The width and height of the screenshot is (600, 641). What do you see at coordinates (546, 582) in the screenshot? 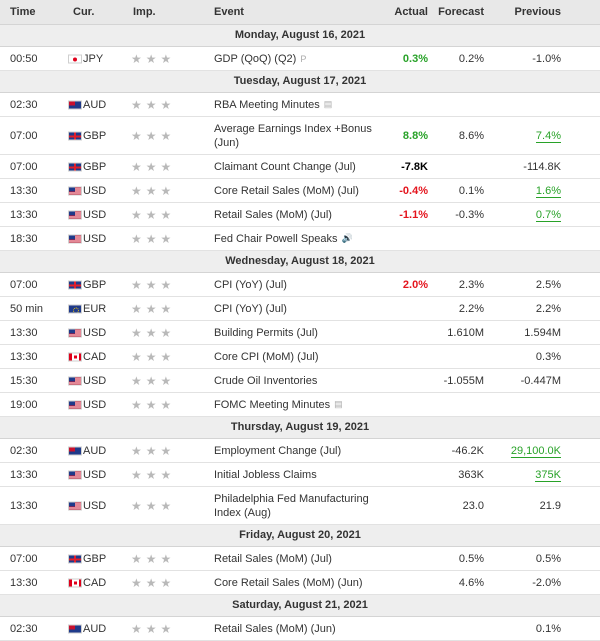
I see `previous-value-text: -2.0%` at bounding box center [546, 582].